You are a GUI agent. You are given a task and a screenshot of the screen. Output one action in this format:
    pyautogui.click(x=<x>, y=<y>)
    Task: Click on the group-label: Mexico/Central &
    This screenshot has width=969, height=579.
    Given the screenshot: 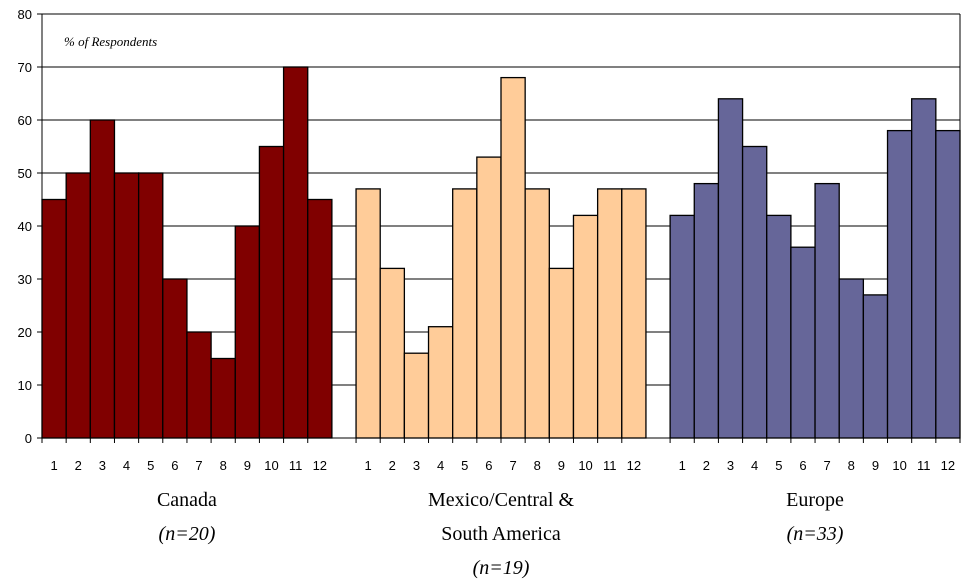 What is the action you would take?
    pyautogui.click(x=501, y=500)
    